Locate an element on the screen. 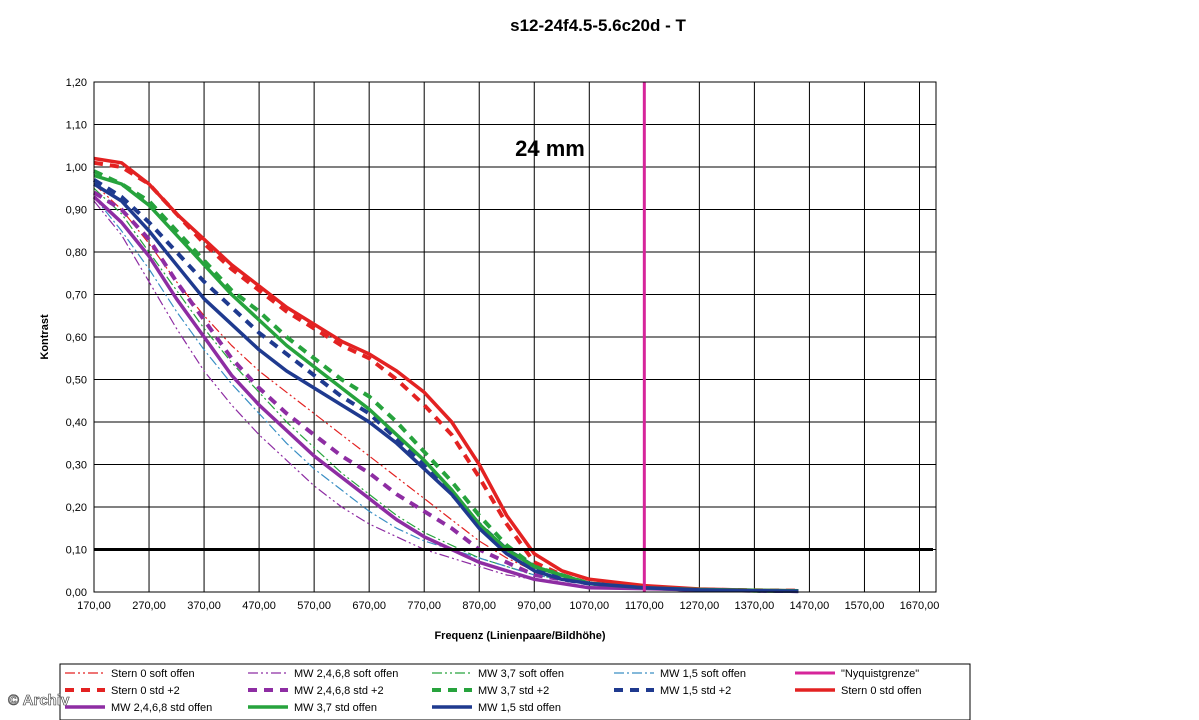 Image resolution: width=1199 pixels, height=720 pixels. legend-label: Stern 0 std +2 is located at coordinates (145, 691).